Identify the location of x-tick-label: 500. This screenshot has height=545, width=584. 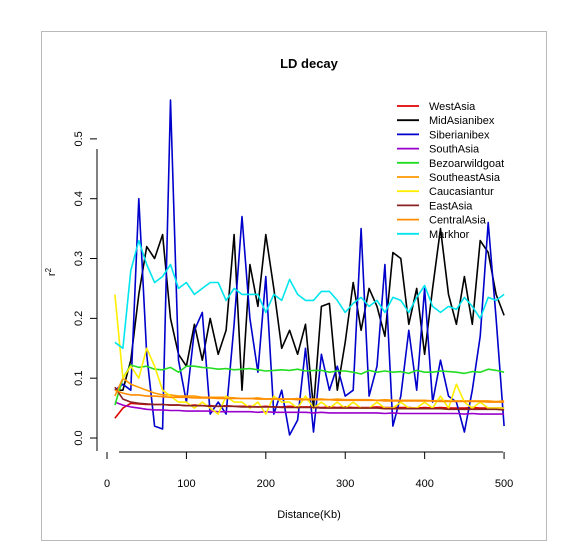
(504, 484).